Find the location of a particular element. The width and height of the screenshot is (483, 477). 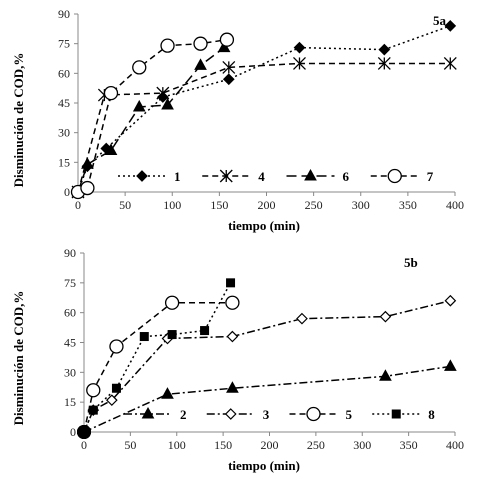

panel-5b-y-tick-label: 90 is located at coordinates (70, 253).